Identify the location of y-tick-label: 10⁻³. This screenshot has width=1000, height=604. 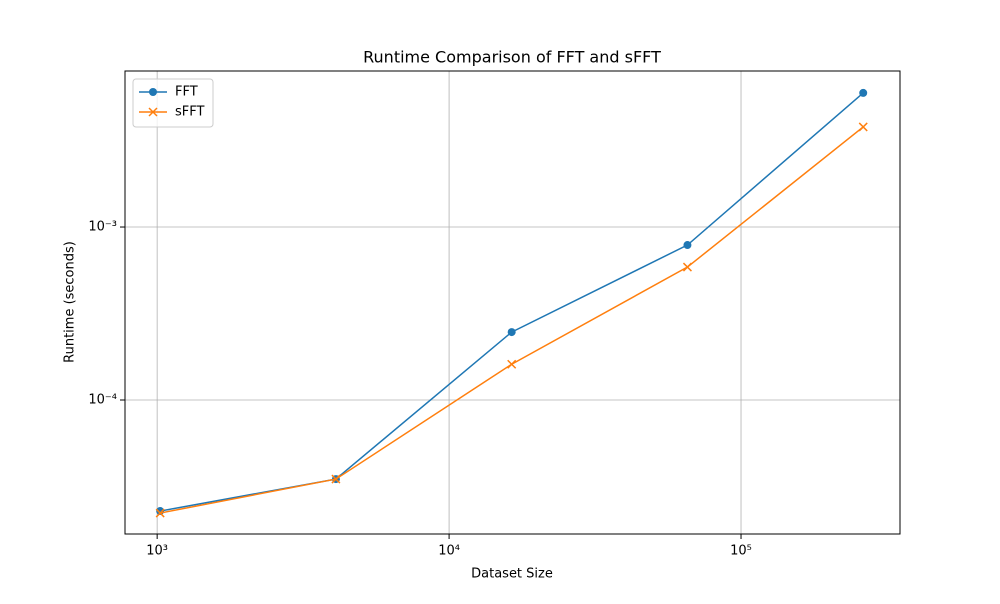
(102, 227).